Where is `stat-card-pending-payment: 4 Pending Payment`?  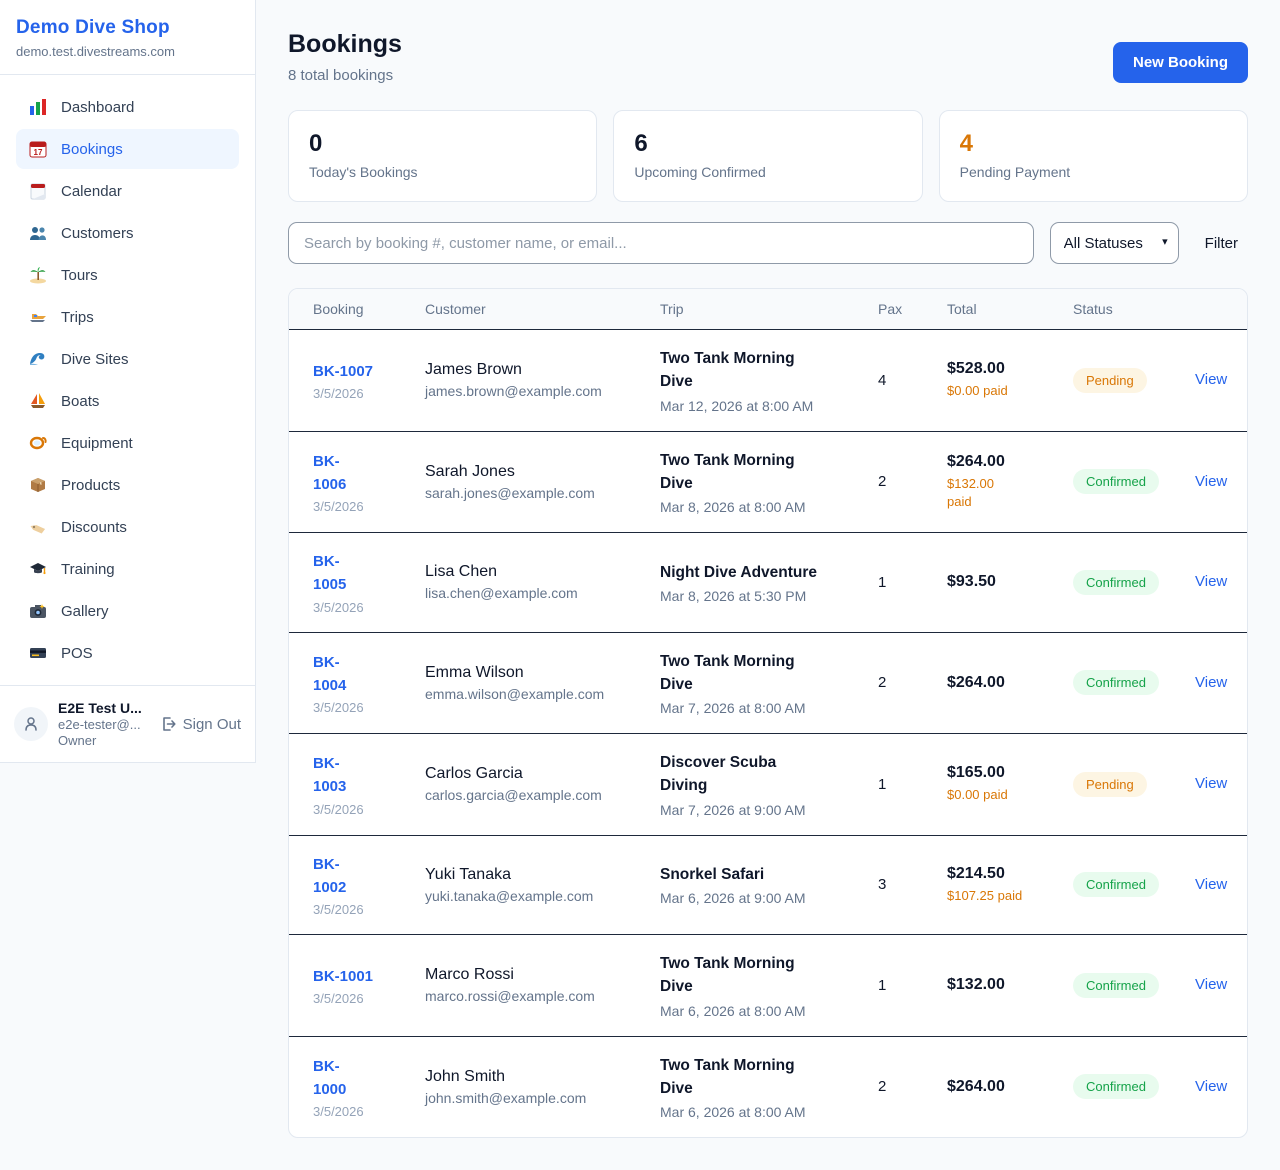
stat-card-pending-payment: 4 Pending Payment is located at coordinates (1093, 156).